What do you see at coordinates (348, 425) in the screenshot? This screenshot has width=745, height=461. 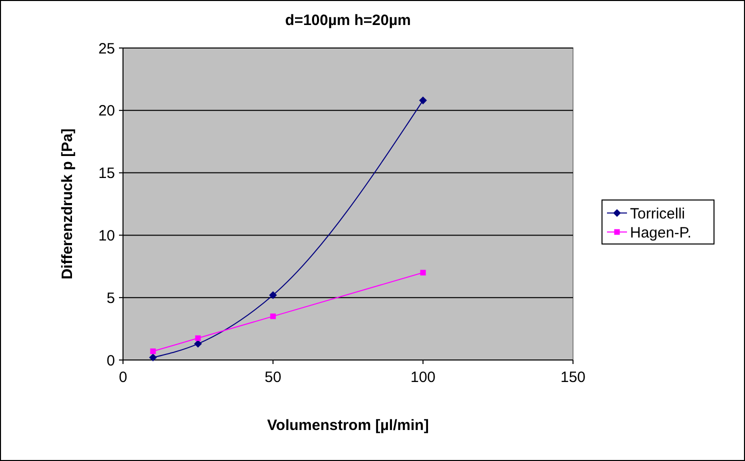 I see `x-axis-title: Volumenstrom [µl/min]` at bounding box center [348, 425].